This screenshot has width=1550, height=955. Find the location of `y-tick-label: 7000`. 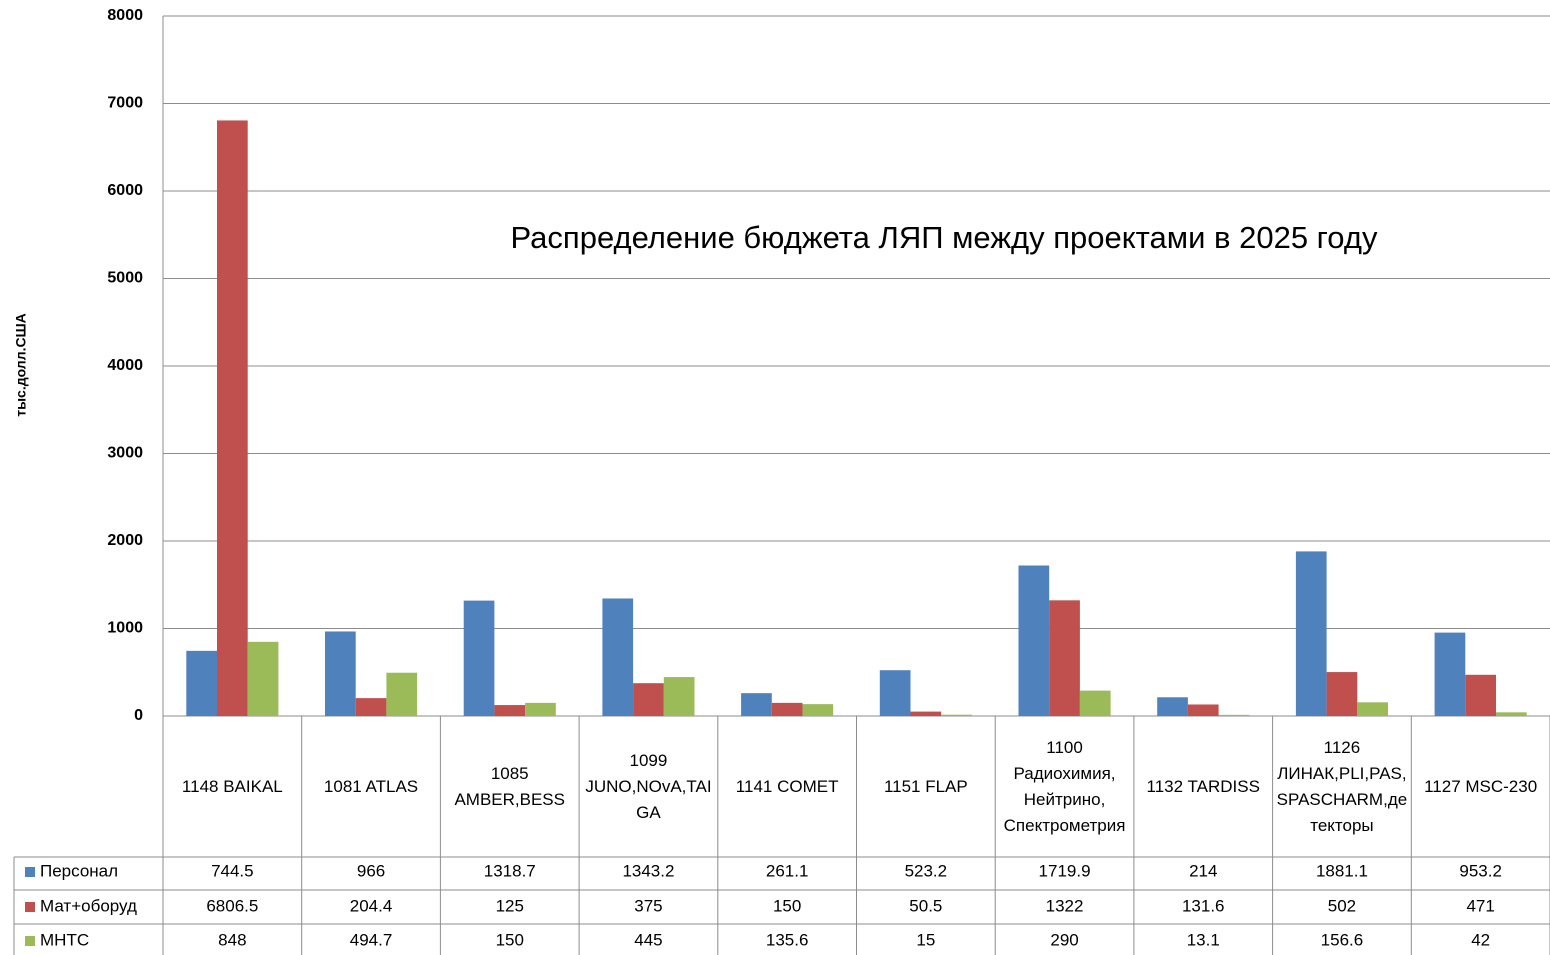

y-tick-label: 7000 is located at coordinates (125, 103).